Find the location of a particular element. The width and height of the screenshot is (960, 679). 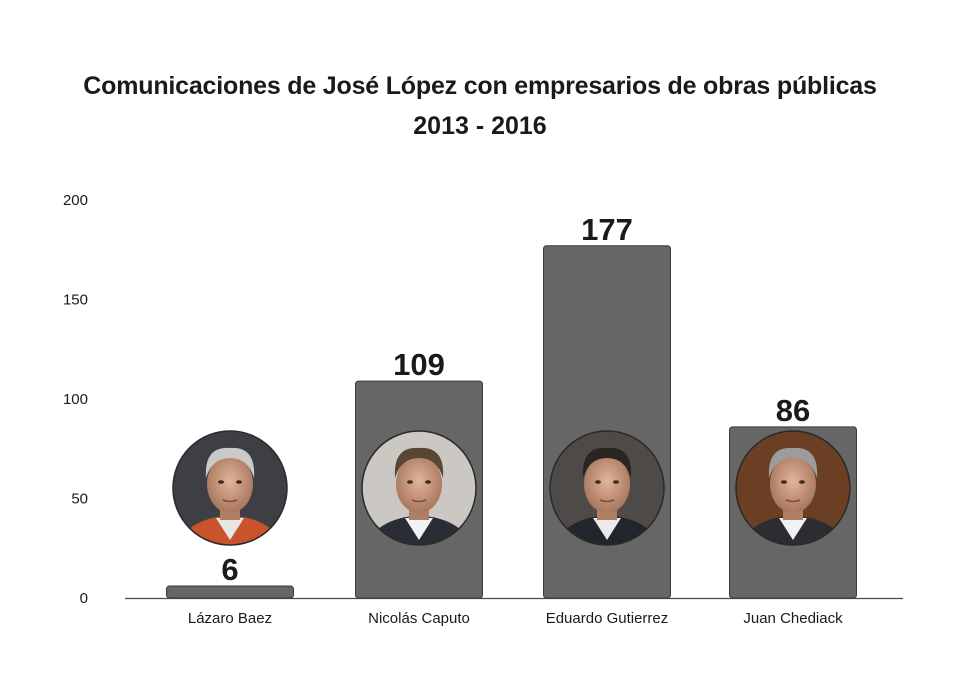

bar is located at coordinates (230, 592).